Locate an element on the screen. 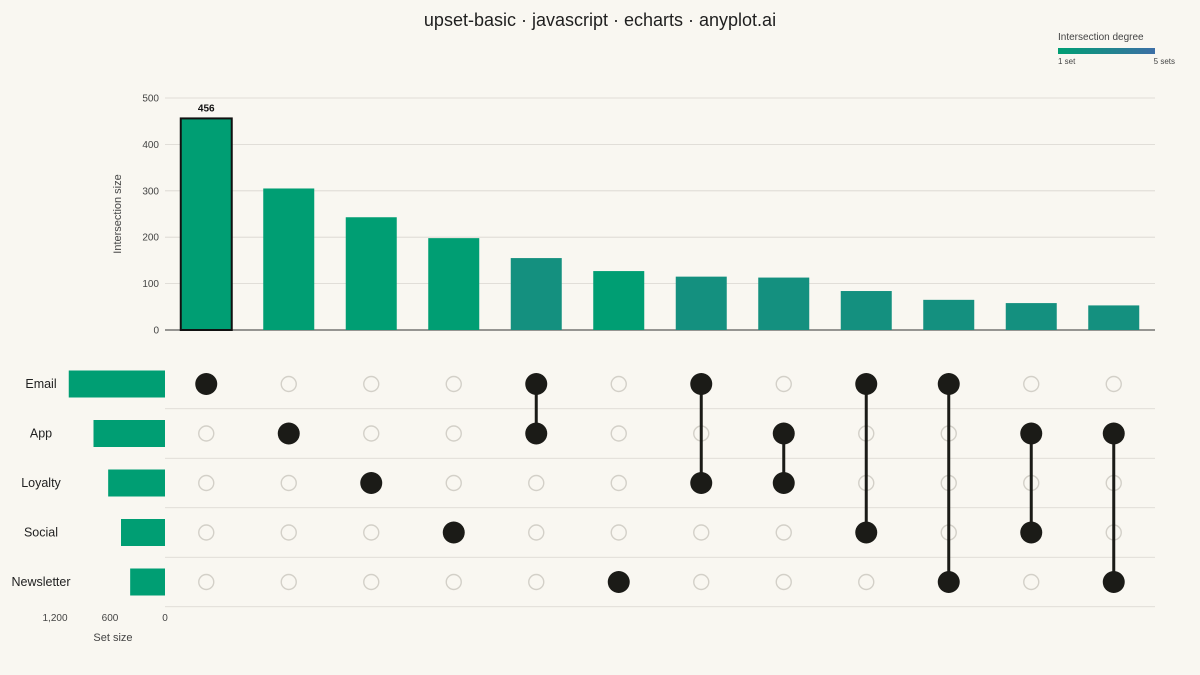  y-tick-label: 400 is located at coordinates (150, 145).